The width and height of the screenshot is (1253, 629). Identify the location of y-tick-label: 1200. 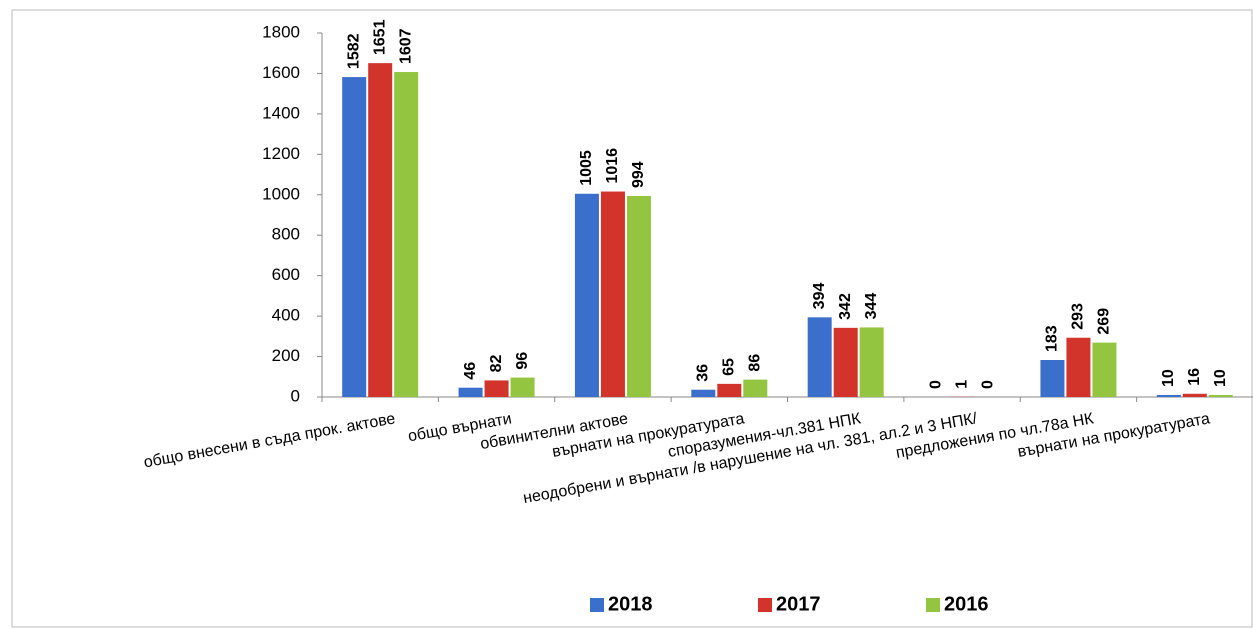
(281, 153).